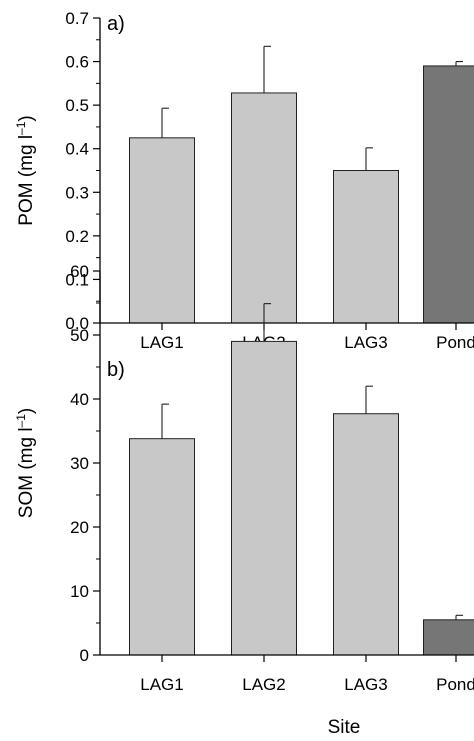 The height and width of the screenshot is (741, 474). Describe the element at coordinates (77, 323) in the screenshot. I see `y-tick-label: 0.0` at that location.